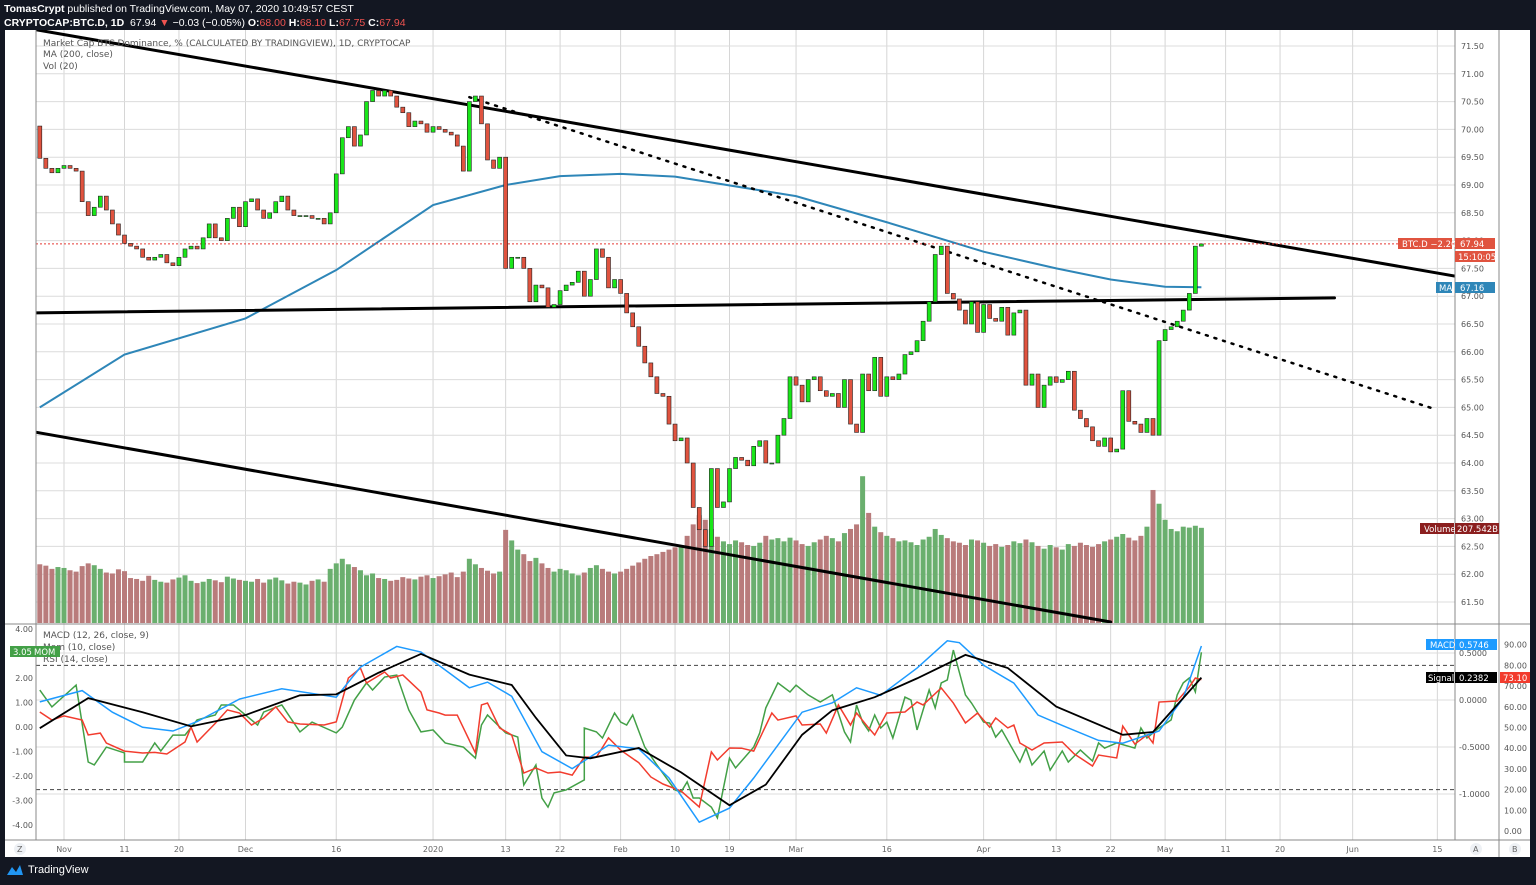 The width and height of the screenshot is (1536, 885). What do you see at coordinates (433, 849) in the screenshot?
I see `time-tick-label: 2020` at bounding box center [433, 849].